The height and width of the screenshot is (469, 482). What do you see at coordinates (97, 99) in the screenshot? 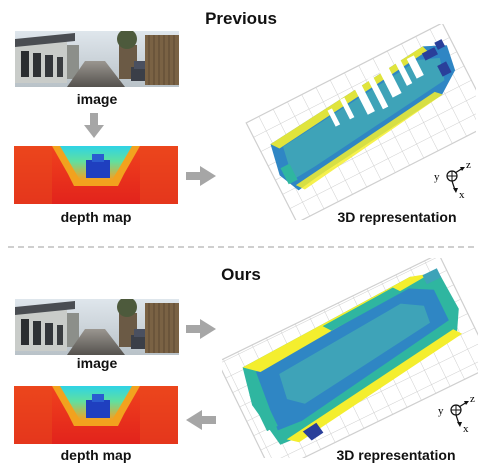
I see `previous-image-label: image` at bounding box center [97, 99].